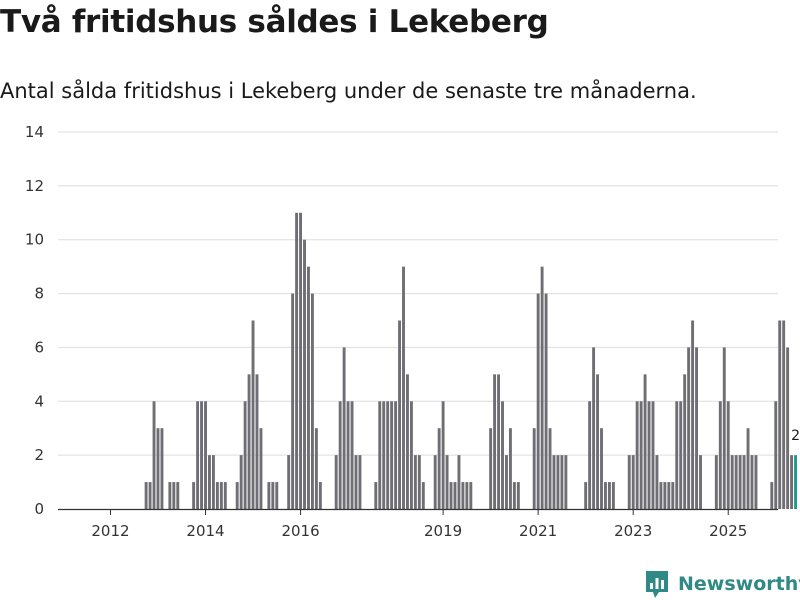  Describe the element at coordinates (205, 531) in the screenshot. I see `x-tick-label: 2014` at that location.